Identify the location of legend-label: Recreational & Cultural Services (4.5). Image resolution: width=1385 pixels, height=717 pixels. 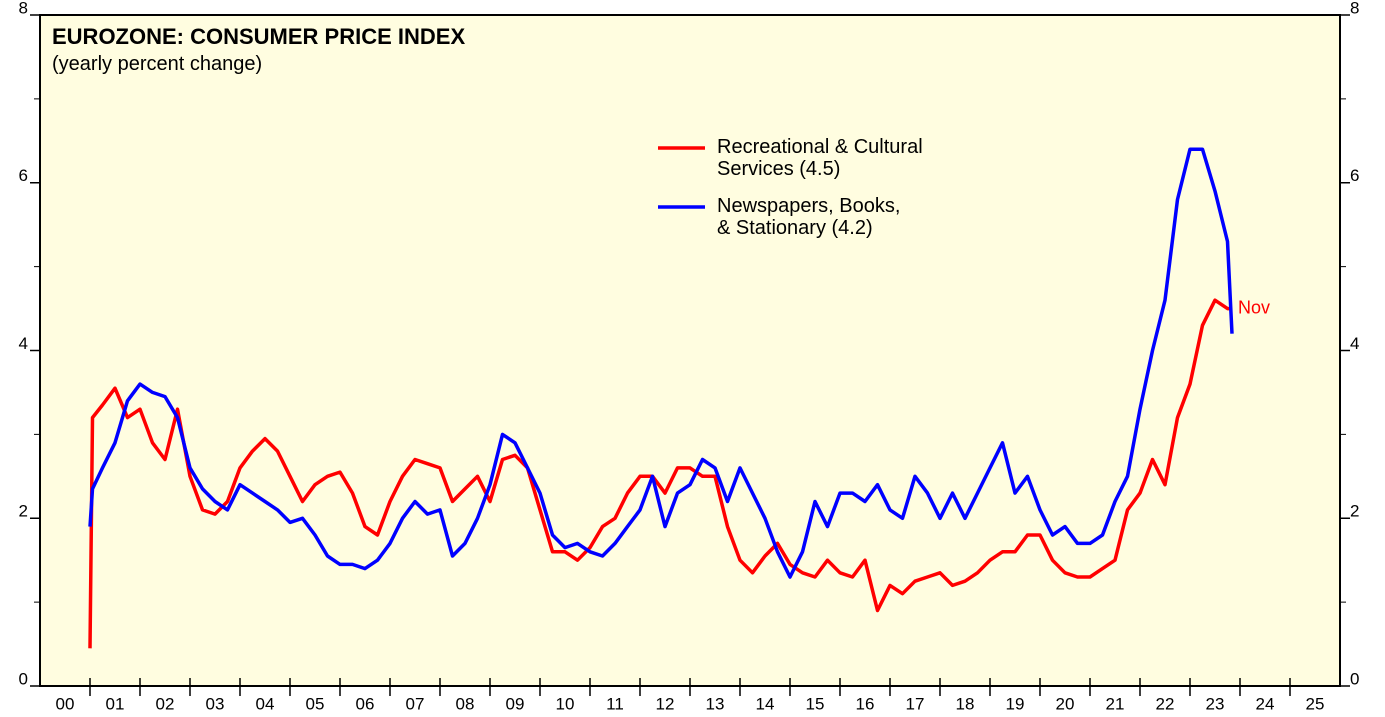
(820, 158).